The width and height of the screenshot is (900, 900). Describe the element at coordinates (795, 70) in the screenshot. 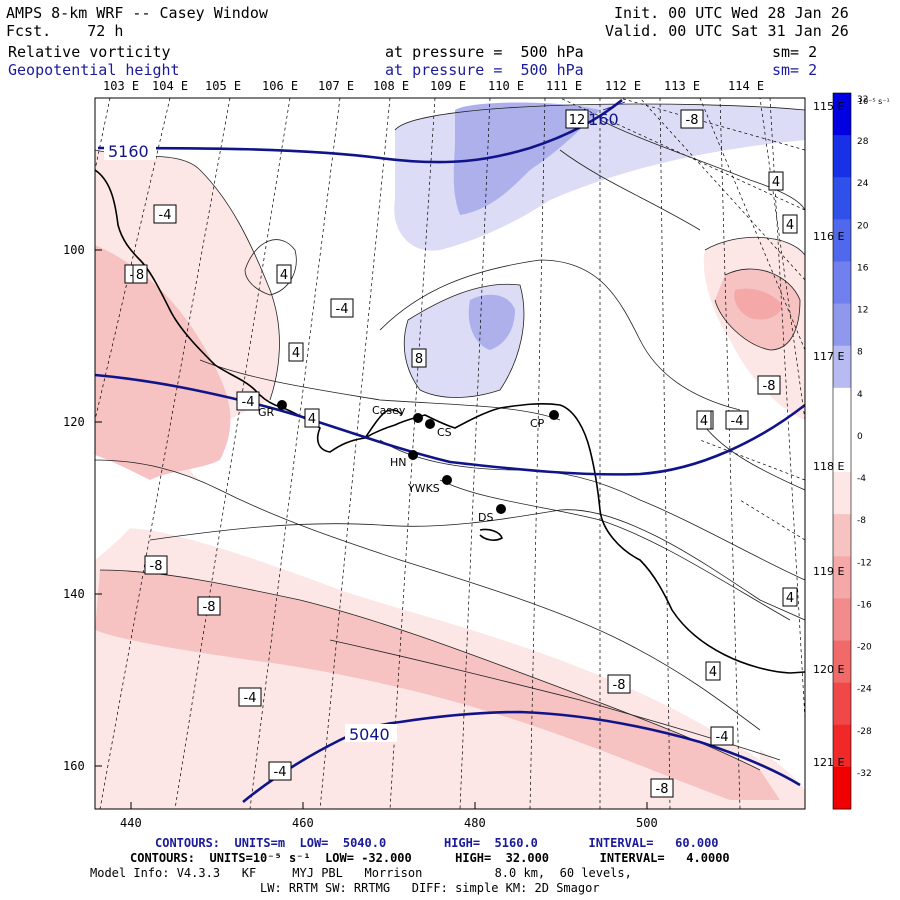

I see `field2-smoothing: sm= 2` at that location.